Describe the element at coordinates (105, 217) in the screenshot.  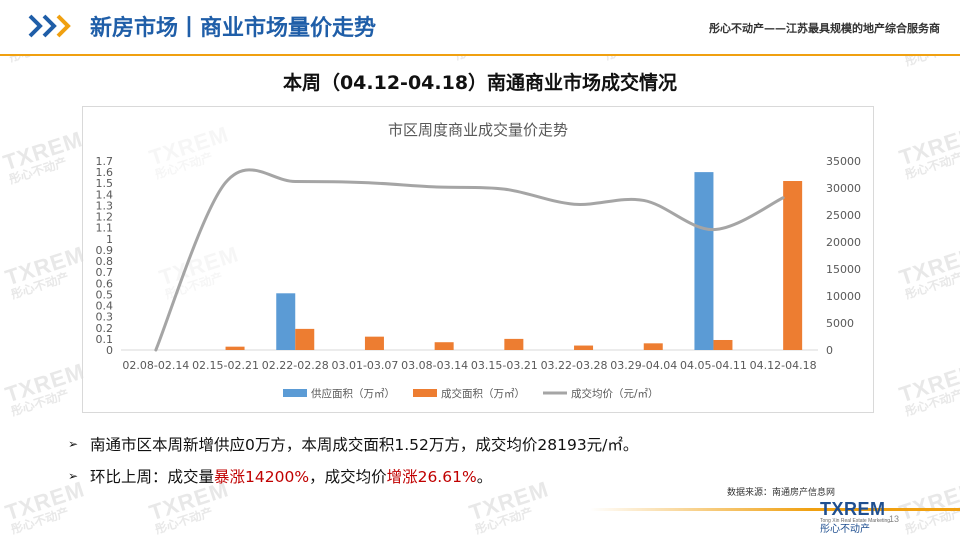
I see `y-left-tick-label: 1.2` at that location.